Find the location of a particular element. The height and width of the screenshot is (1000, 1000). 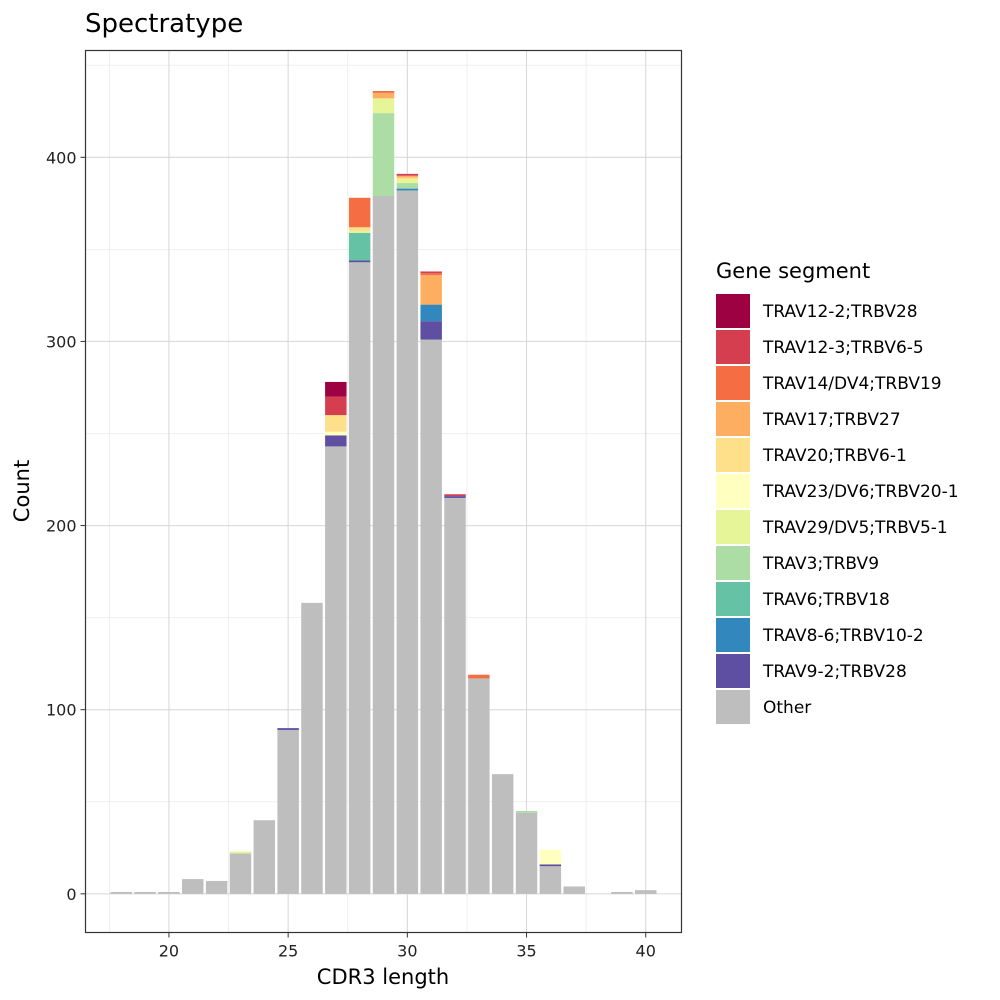

legend-item: TRAV3;TRBV9 is located at coordinates (797, 563).